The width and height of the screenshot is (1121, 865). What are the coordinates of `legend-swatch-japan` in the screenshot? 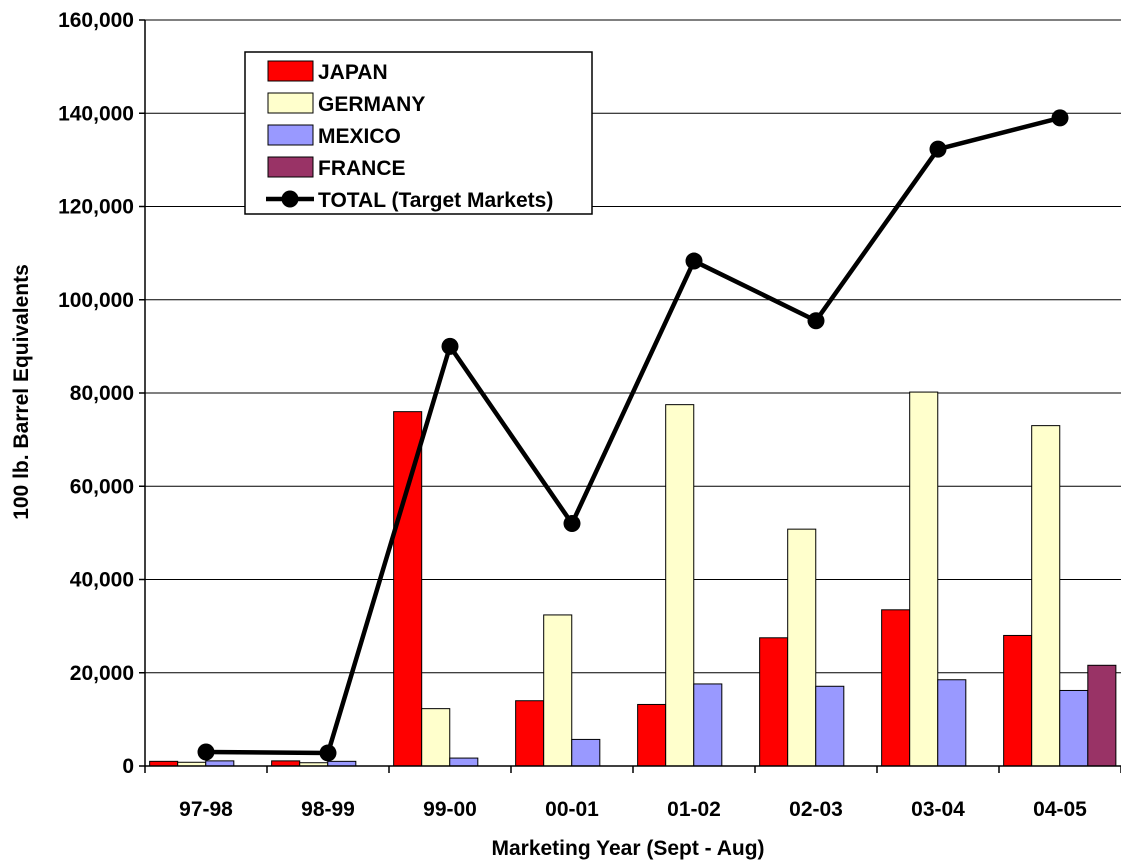 It's located at (290, 71).